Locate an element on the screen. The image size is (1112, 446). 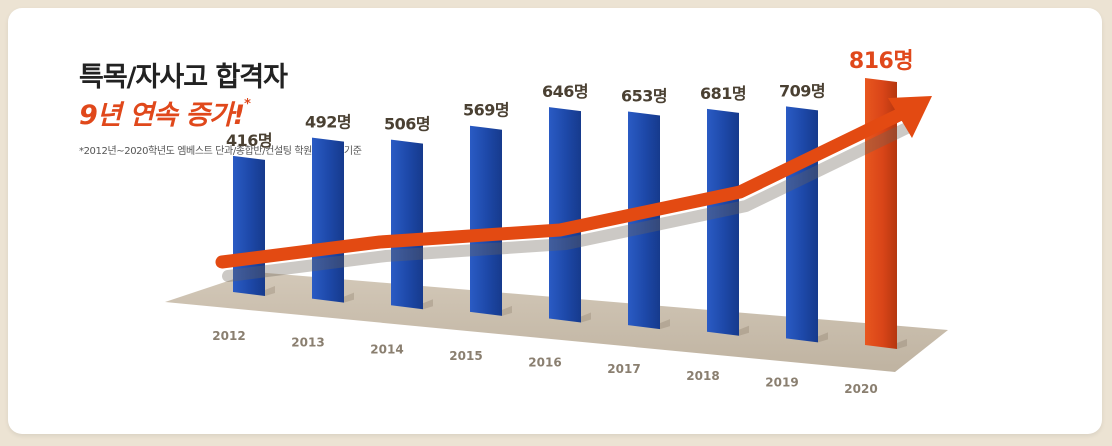
bar-highlight is located at coordinates (881, 213).